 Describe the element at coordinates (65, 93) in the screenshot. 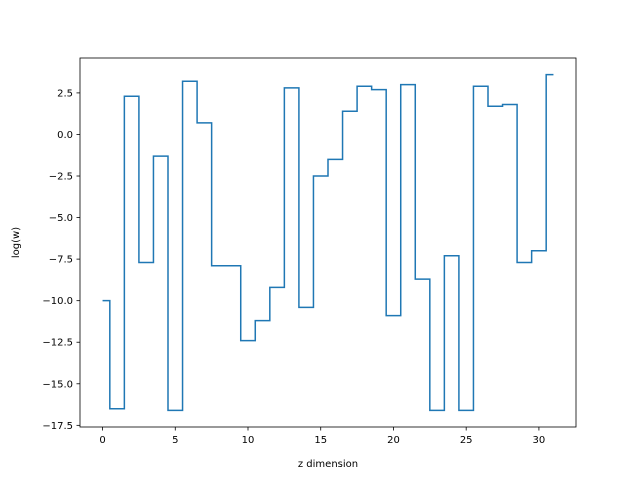

I see `y-tick-label: 2.5` at that location.